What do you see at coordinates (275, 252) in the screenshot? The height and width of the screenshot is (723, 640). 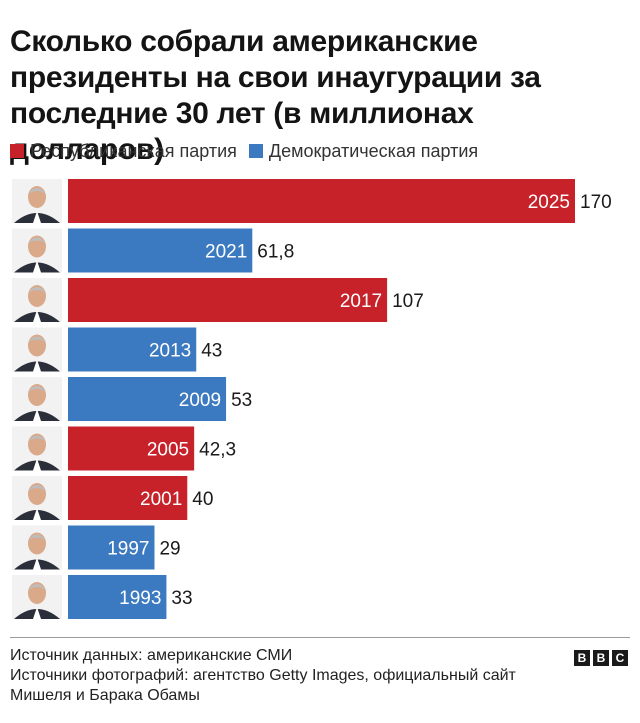 I see `bar-value-label: 61,8` at bounding box center [275, 252].